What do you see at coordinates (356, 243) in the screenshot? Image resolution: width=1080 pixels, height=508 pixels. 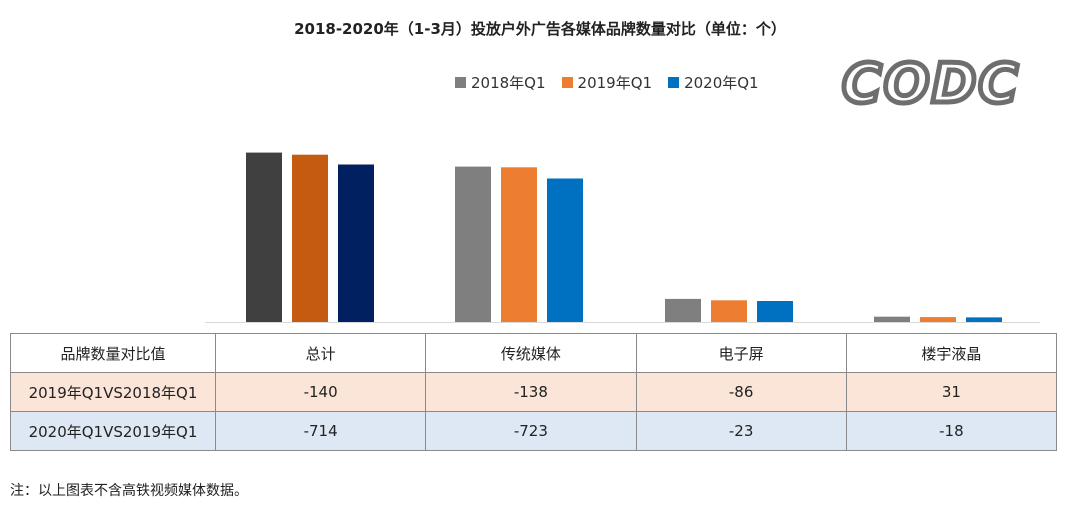 I see `bar-total-2020` at bounding box center [356, 243].